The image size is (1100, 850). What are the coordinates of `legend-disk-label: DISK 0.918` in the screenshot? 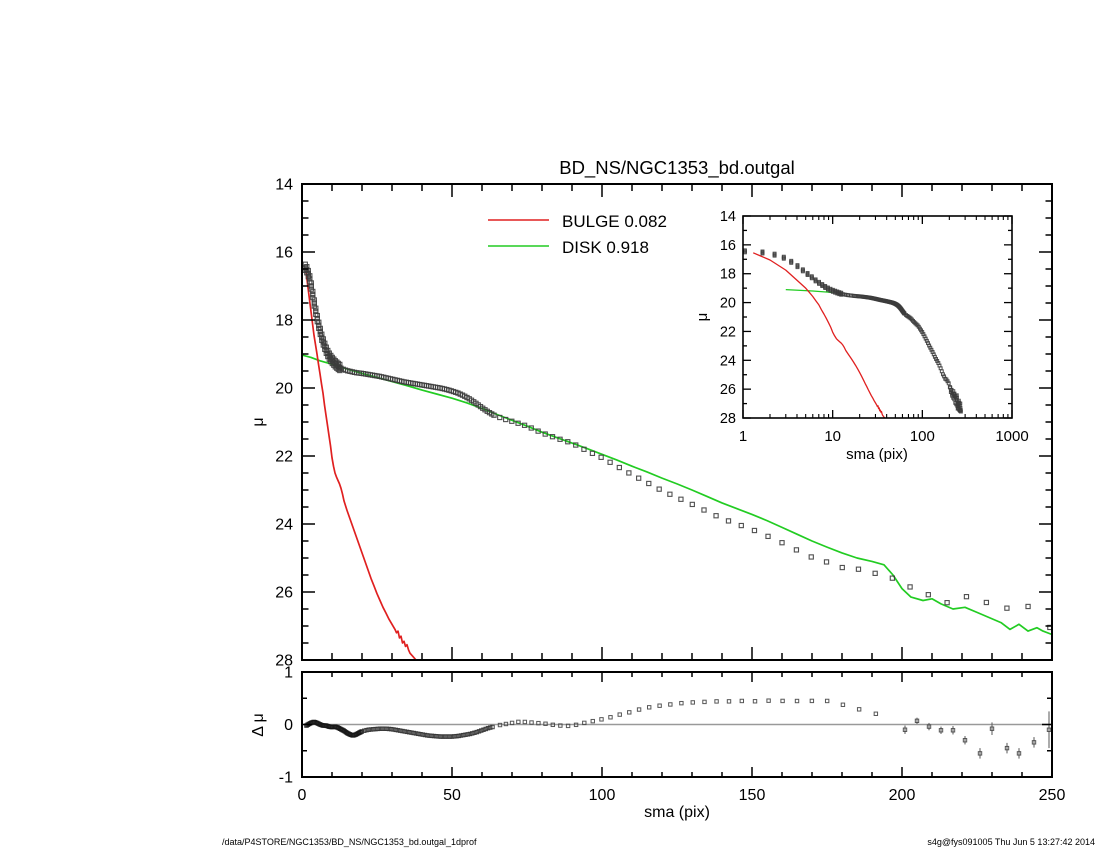 It's located at (605, 247).